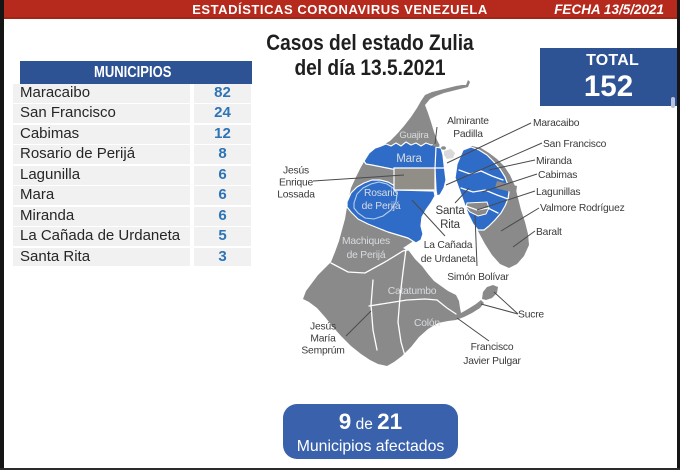  I want to click on svg-text: Simón Bolívar, so click(478, 277).